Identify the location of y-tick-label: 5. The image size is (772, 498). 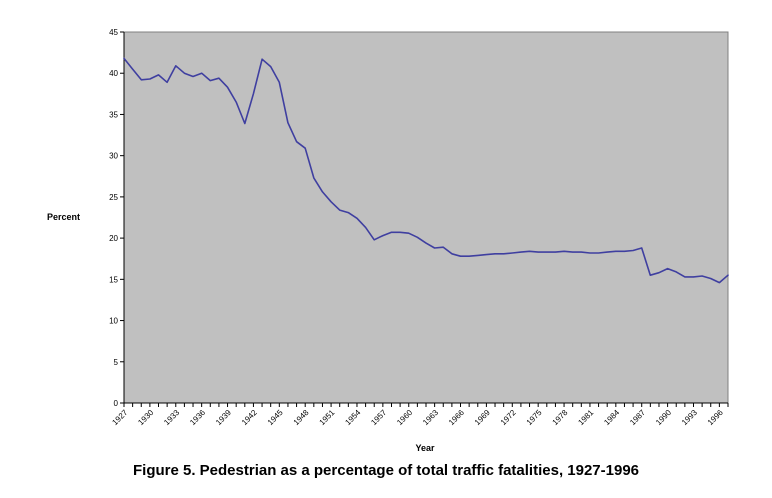
(116, 362).